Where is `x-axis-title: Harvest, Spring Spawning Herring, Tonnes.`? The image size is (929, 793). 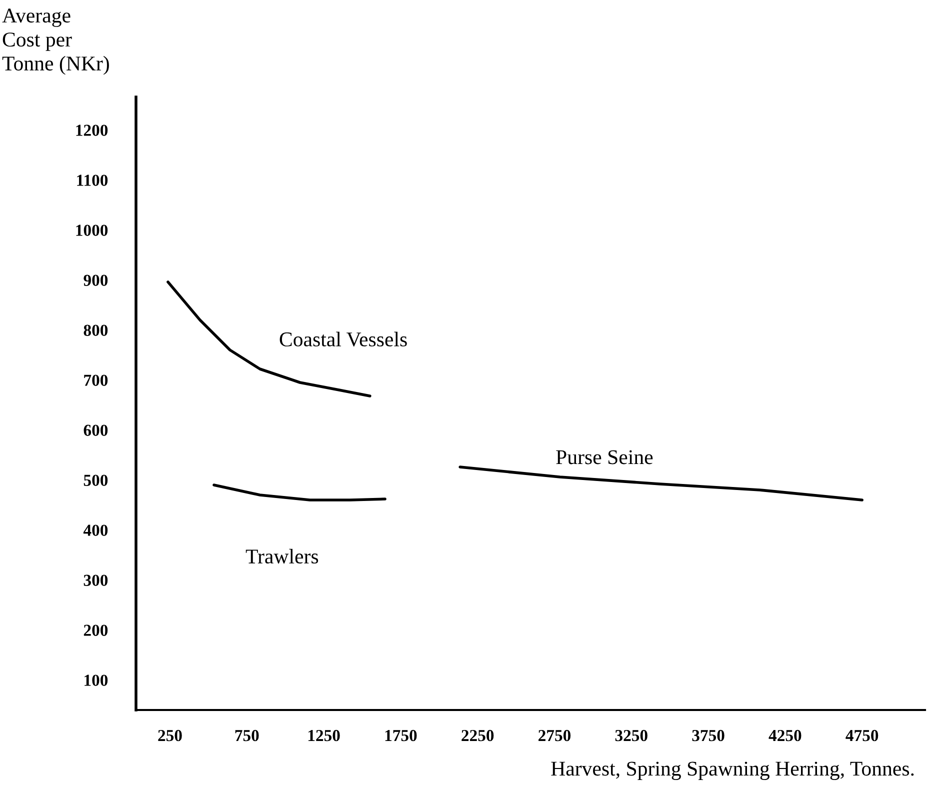
x-axis-title: Harvest, Spring Spawning Herring, Tonnes. is located at coordinates (732, 771).